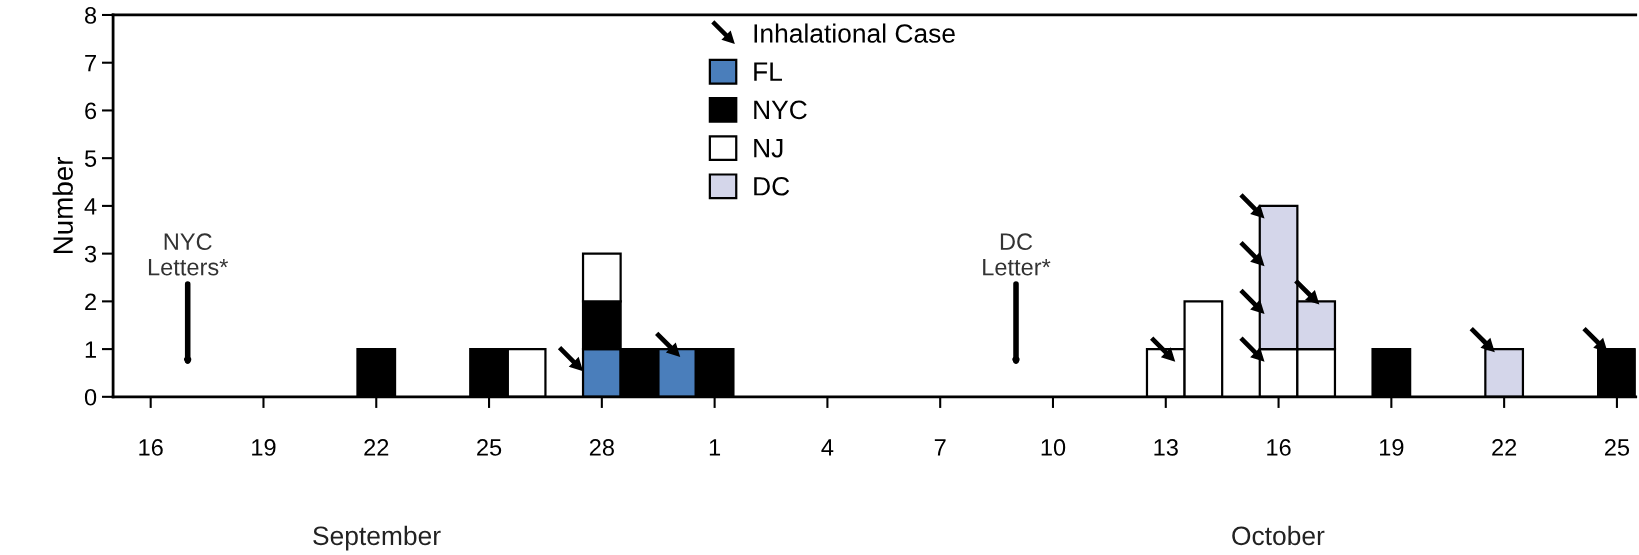  Describe the element at coordinates (90, 349) in the screenshot. I see `y-tick-label: 1` at that location.